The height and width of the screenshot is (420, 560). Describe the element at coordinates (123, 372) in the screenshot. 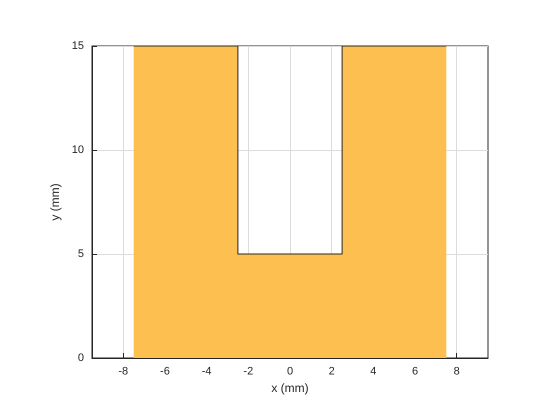

I see `x-tick-label: -8` at that location.